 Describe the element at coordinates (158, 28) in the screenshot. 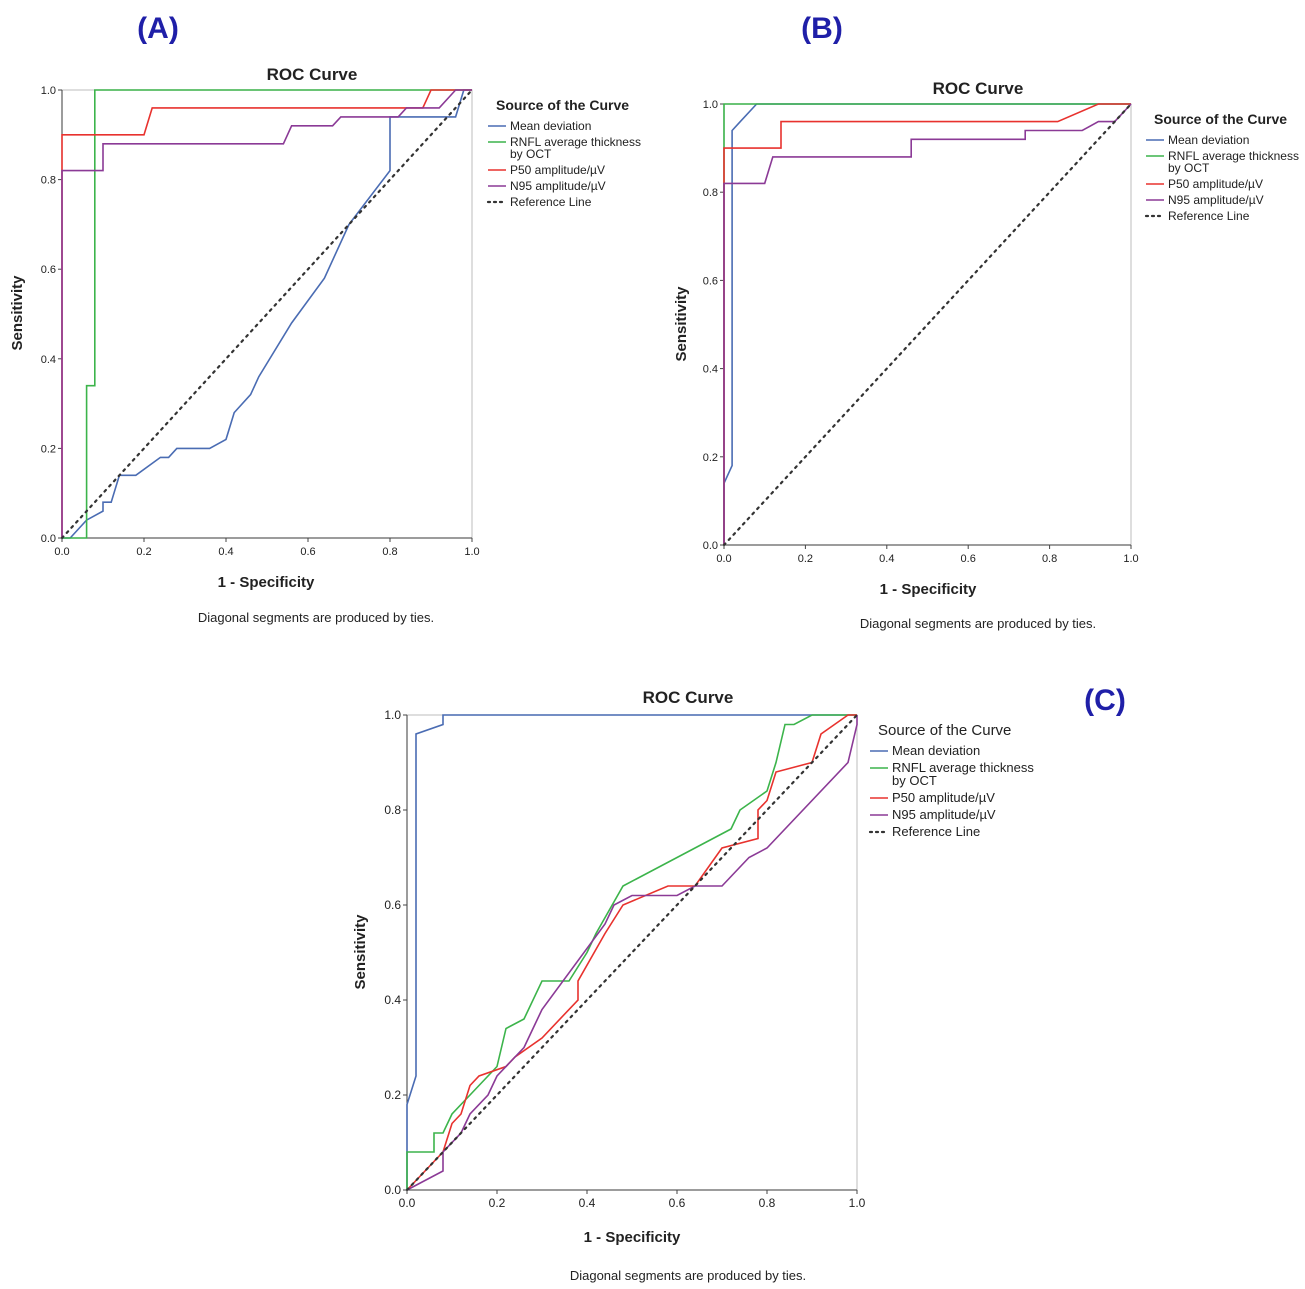

I see `panel-label: (A)` at that location.